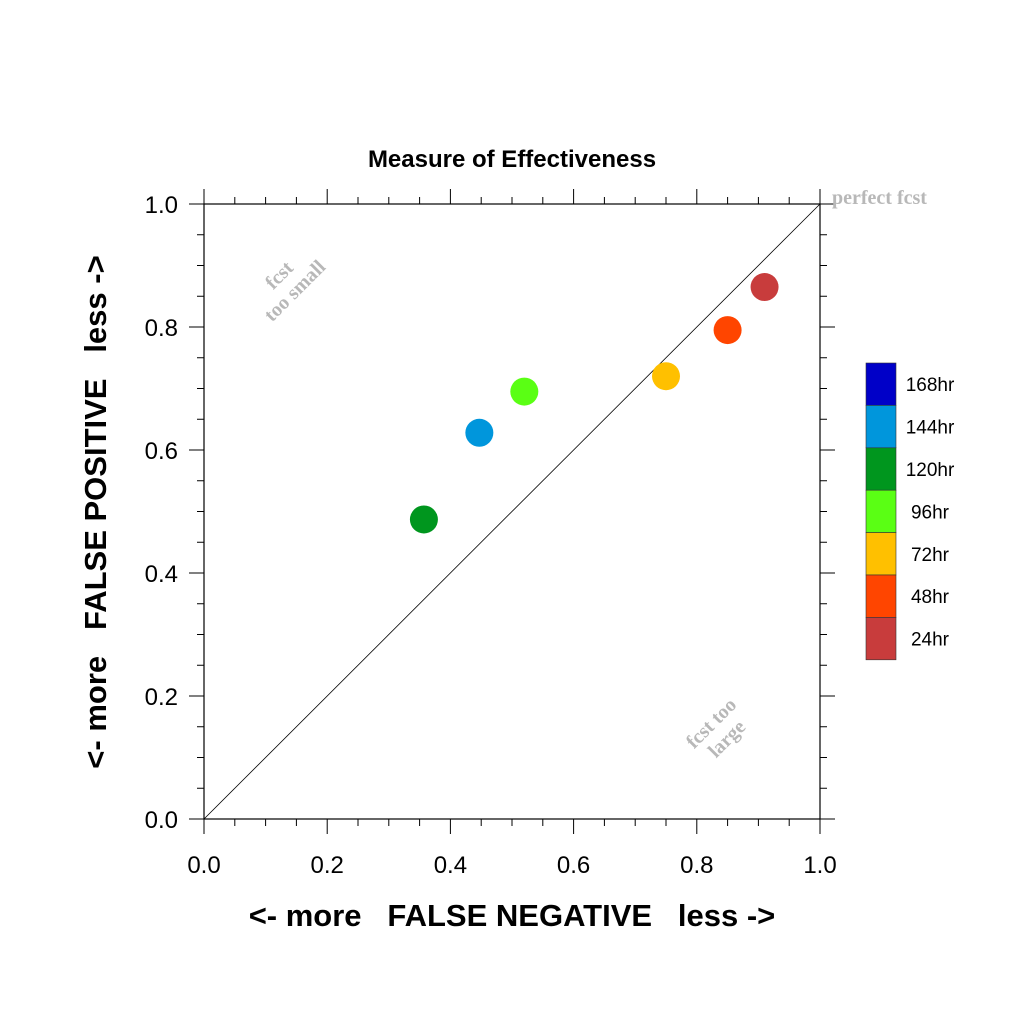 Image resolution: width=1024 pixels, height=1024 pixels. Describe the element at coordinates (203, 865) in the screenshot. I see `x-tick-label: 0.0` at that location.